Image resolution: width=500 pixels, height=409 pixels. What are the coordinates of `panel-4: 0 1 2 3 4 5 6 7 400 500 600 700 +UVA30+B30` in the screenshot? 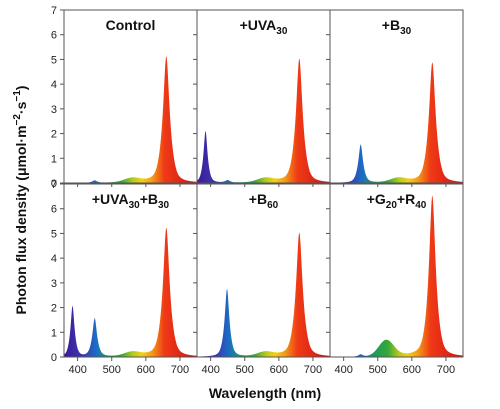 It's located at (124, 277).